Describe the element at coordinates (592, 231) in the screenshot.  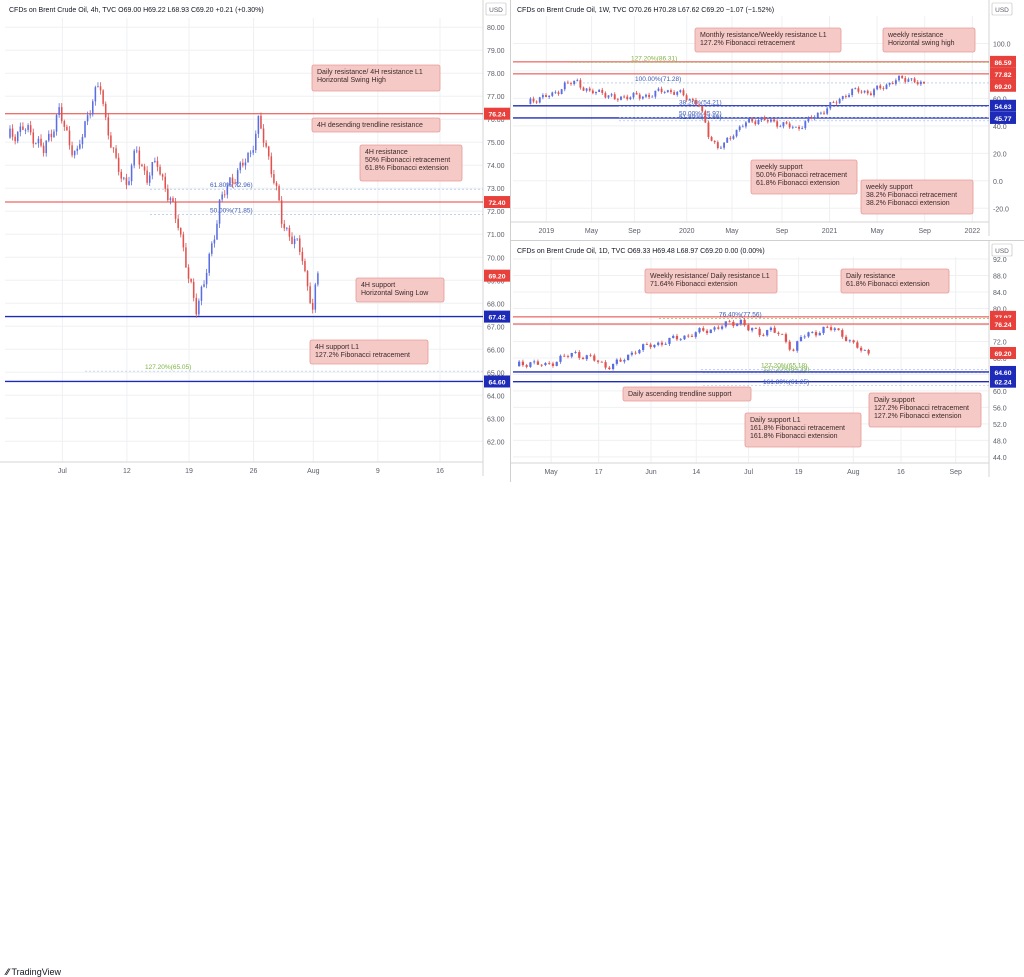
I see `x-tick-label: May` at that location.